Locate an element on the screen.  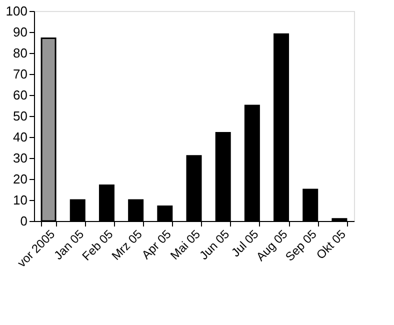
y-tick-label: 0 is located at coordinates (24, 221).